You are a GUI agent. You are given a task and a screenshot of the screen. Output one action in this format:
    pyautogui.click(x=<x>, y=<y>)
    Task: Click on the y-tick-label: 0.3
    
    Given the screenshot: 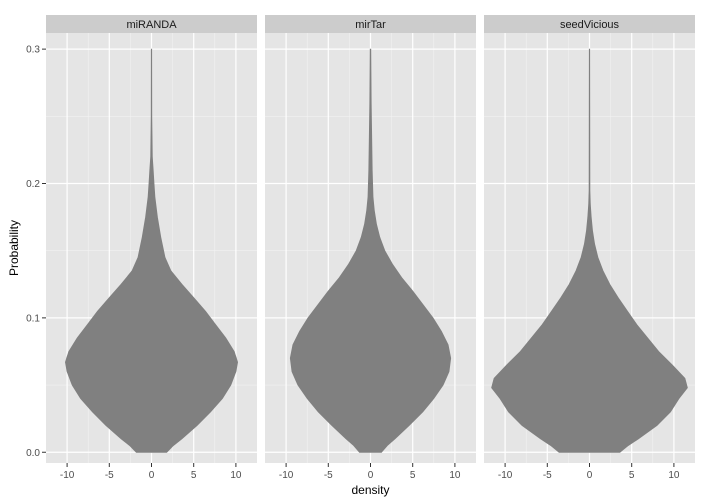 What is the action you would take?
    pyautogui.click(x=33, y=50)
    